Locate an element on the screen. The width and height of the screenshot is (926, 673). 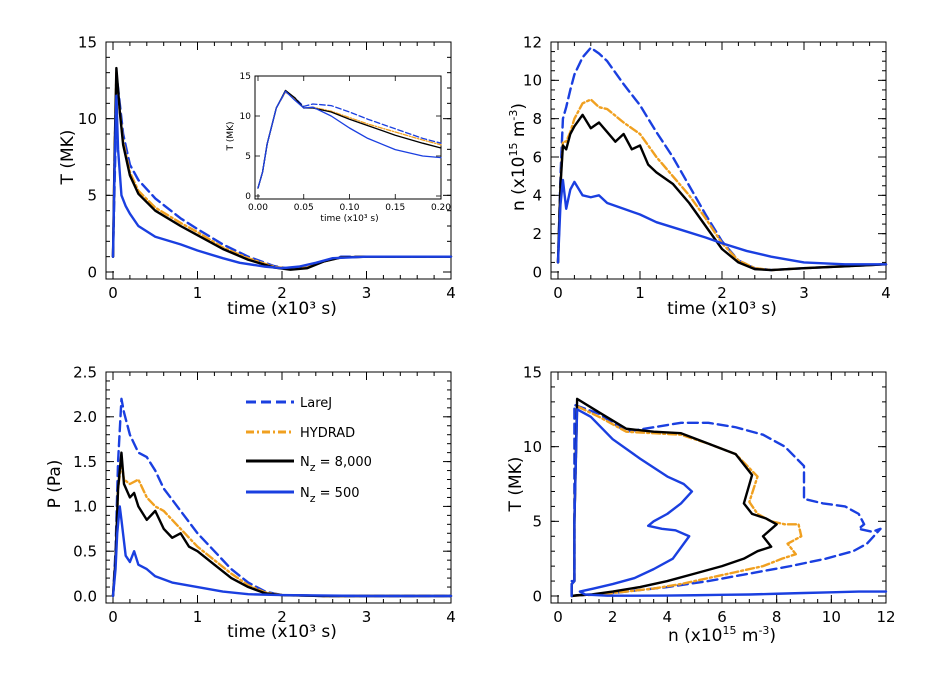
legend: LareJ HYDRAD Nz = 8,000 Nz = 500 is located at coordinates (309, 450).